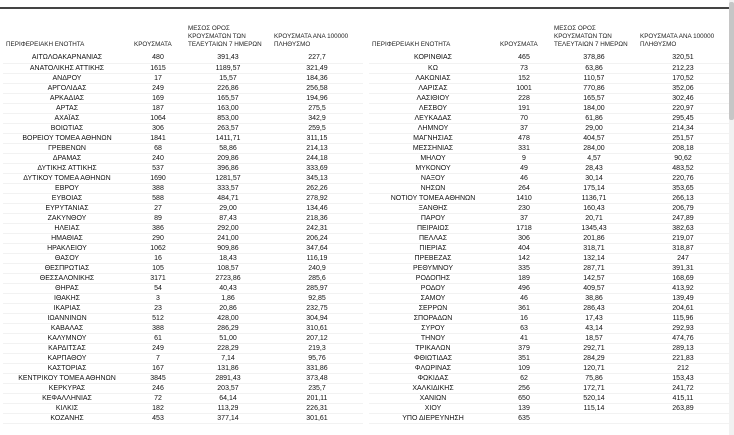 The image size is (734, 435). I want to click on per-100k-cell: 289,13, so click(683, 348).